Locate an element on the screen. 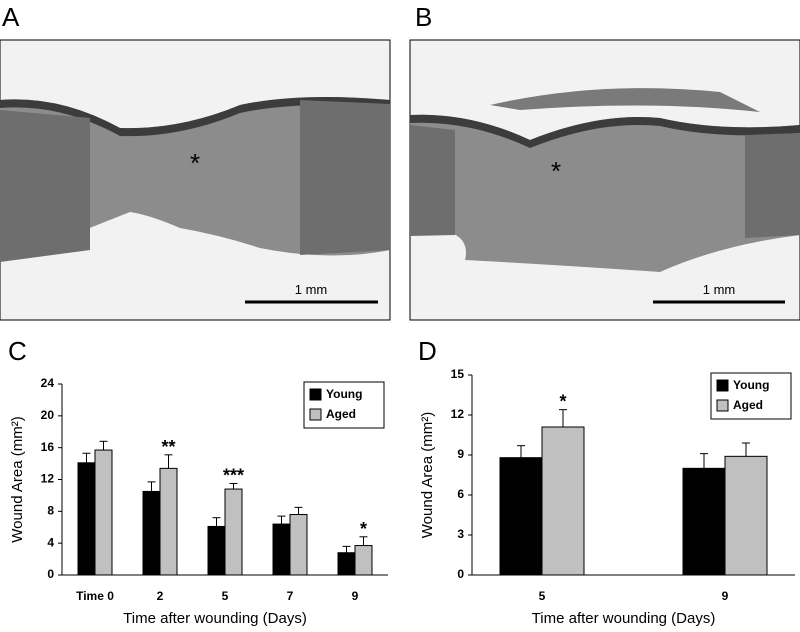 This screenshot has width=800, height=632. y-tick-label: 3 is located at coordinates (460, 534).